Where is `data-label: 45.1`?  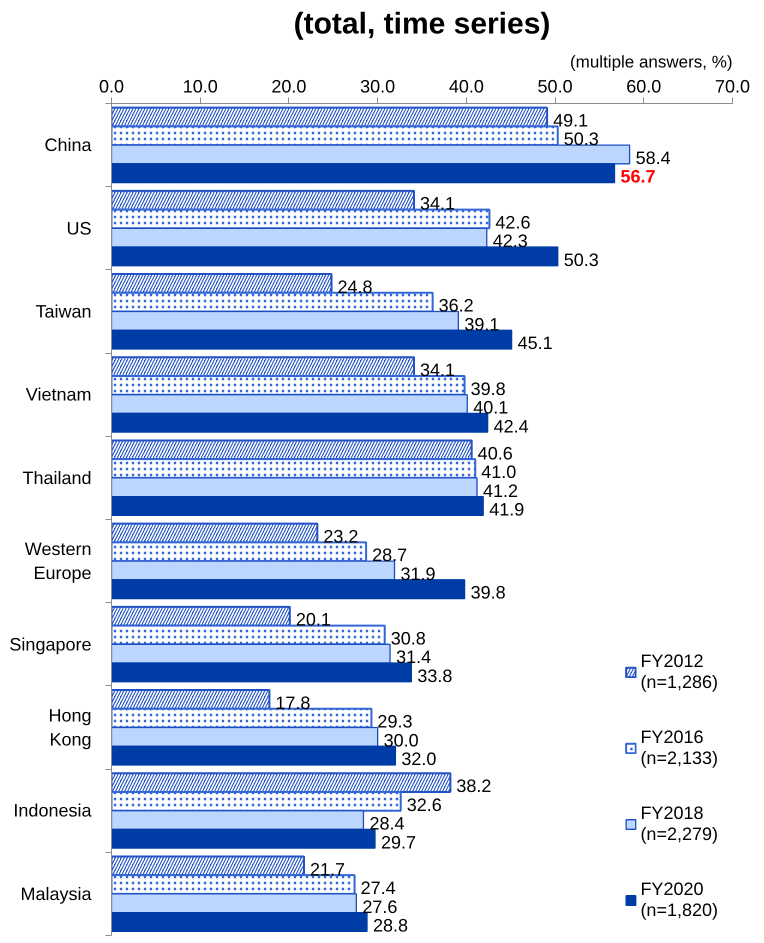 data-label: 45.1 is located at coordinates (535, 343).